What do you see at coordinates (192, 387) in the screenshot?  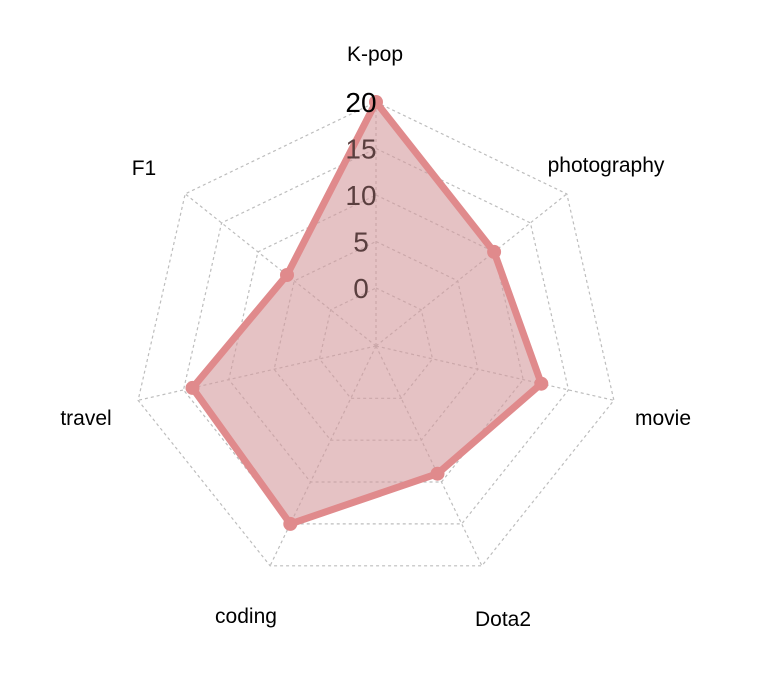 I see `data-point-travel` at bounding box center [192, 387].